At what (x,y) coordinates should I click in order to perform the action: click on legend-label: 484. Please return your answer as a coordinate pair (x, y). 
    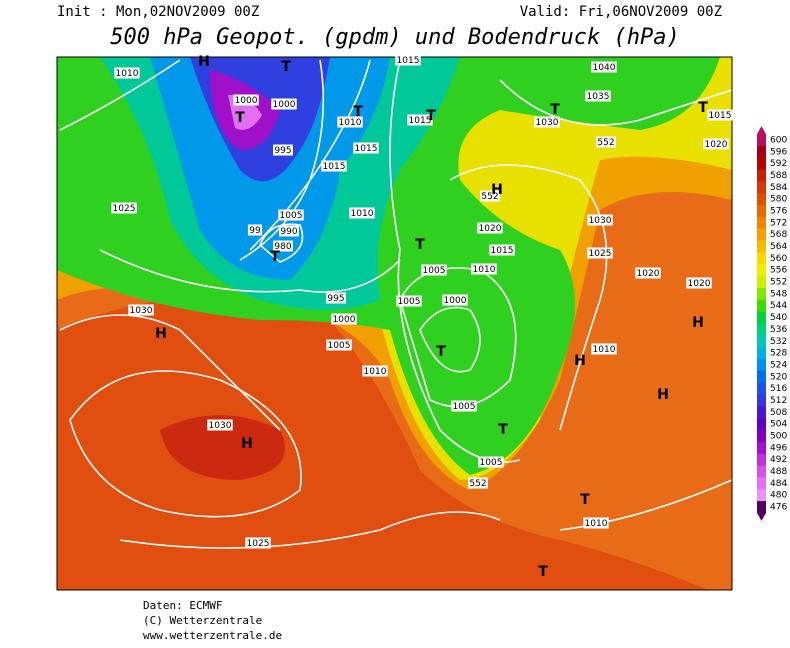
    Looking at the image, I should click on (778, 484).